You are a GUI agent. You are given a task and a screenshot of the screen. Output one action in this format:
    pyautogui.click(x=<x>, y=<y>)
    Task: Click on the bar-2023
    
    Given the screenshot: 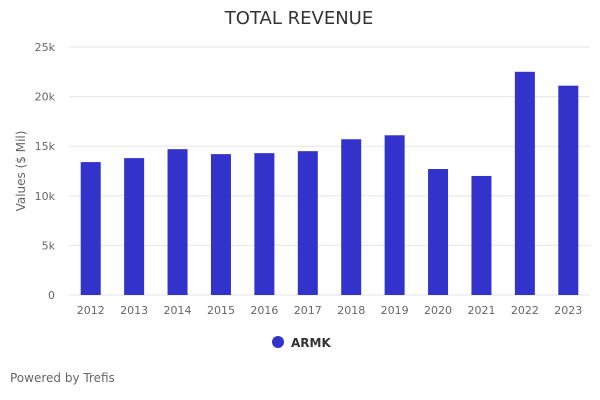 What is the action you would take?
    pyautogui.click(x=568, y=190)
    